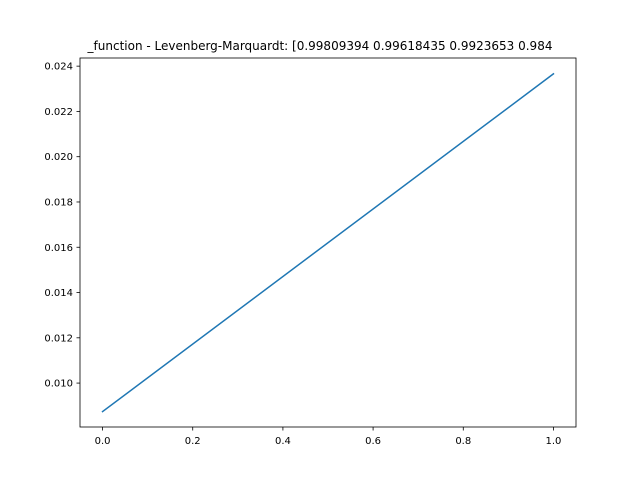 The image size is (640, 480). I want to click on x-tick-label: 0.6, so click(373, 441).